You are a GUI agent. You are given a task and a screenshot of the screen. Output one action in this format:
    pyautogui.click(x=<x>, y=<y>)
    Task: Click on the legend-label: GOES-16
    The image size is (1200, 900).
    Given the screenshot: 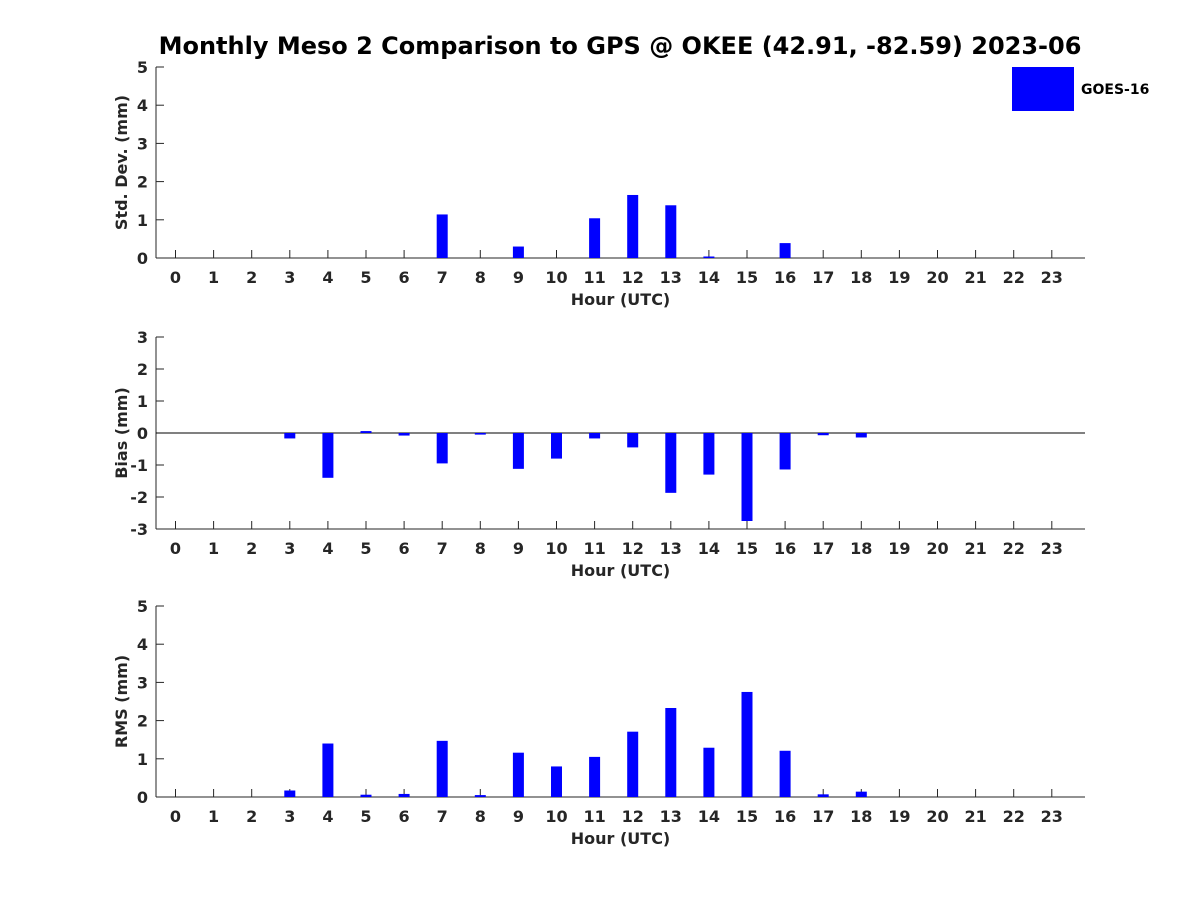 What is the action you would take?
    pyautogui.click(x=1115, y=90)
    